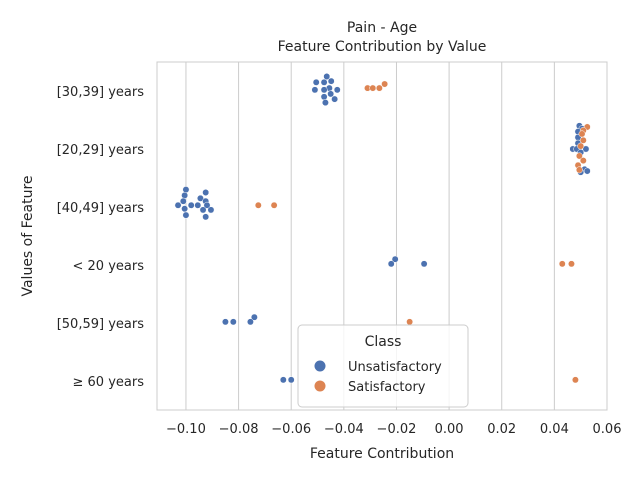 This screenshot has width=640, height=480. I want to click on y-tick-label: < 20 years, so click(109, 266).